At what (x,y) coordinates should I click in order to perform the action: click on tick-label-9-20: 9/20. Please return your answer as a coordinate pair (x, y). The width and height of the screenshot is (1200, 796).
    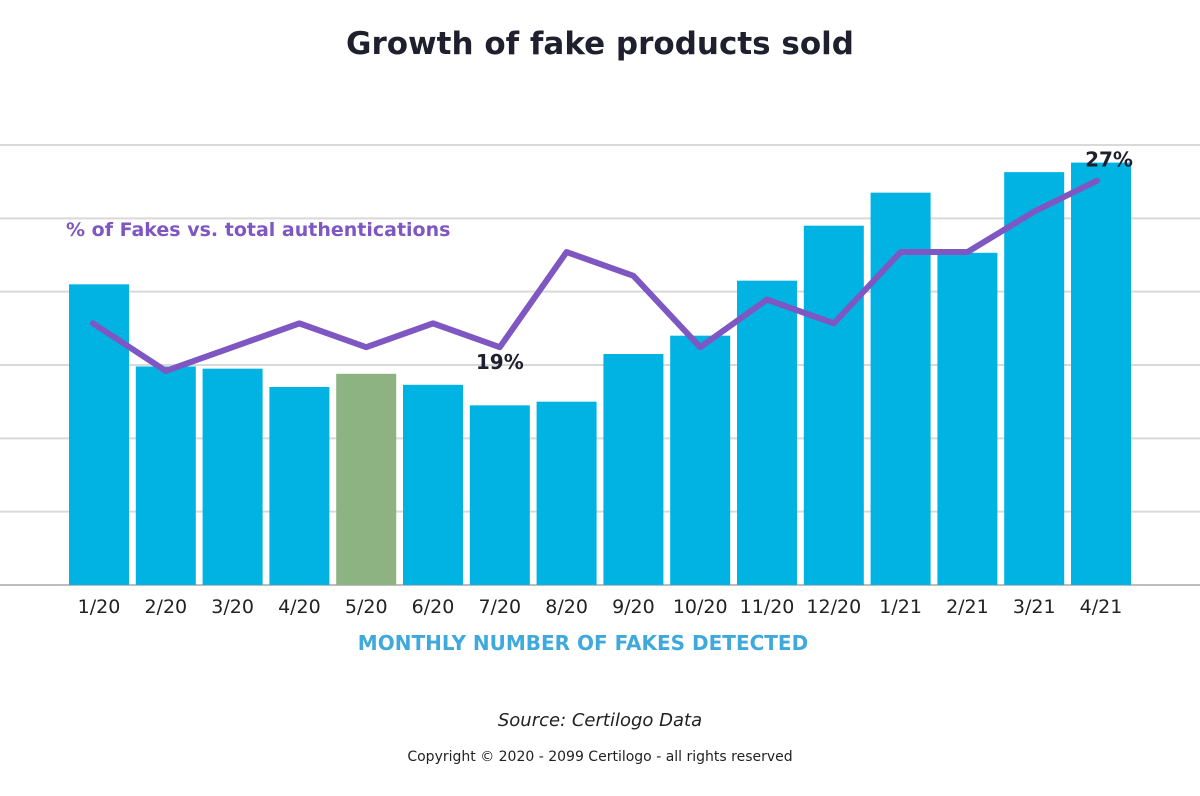
    Looking at the image, I should click on (633, 607).